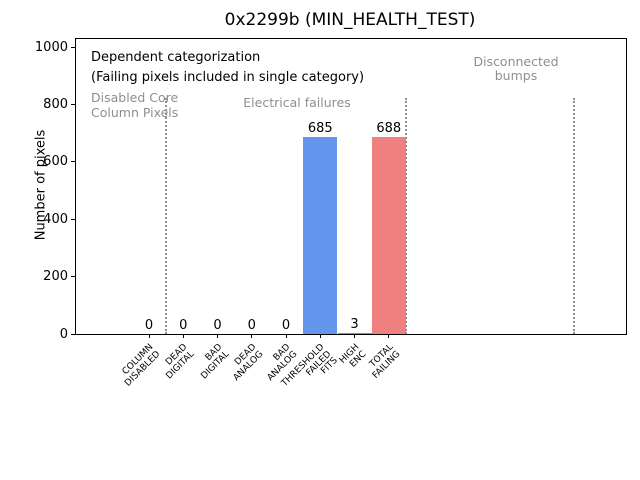 Image resolution: width=640 pixels, height=480 pixels. Describe the element at coordinates (55, 219) in the screenshot. I see `y-tick-label: 400` at that location.